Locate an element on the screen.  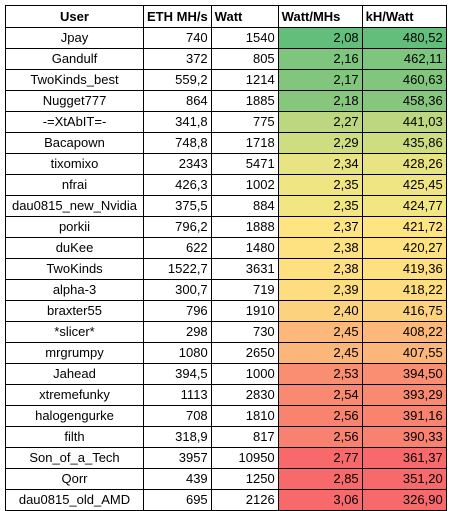
cell-watt-per-mhs: 2,77 is located at coordinates (320, 458).